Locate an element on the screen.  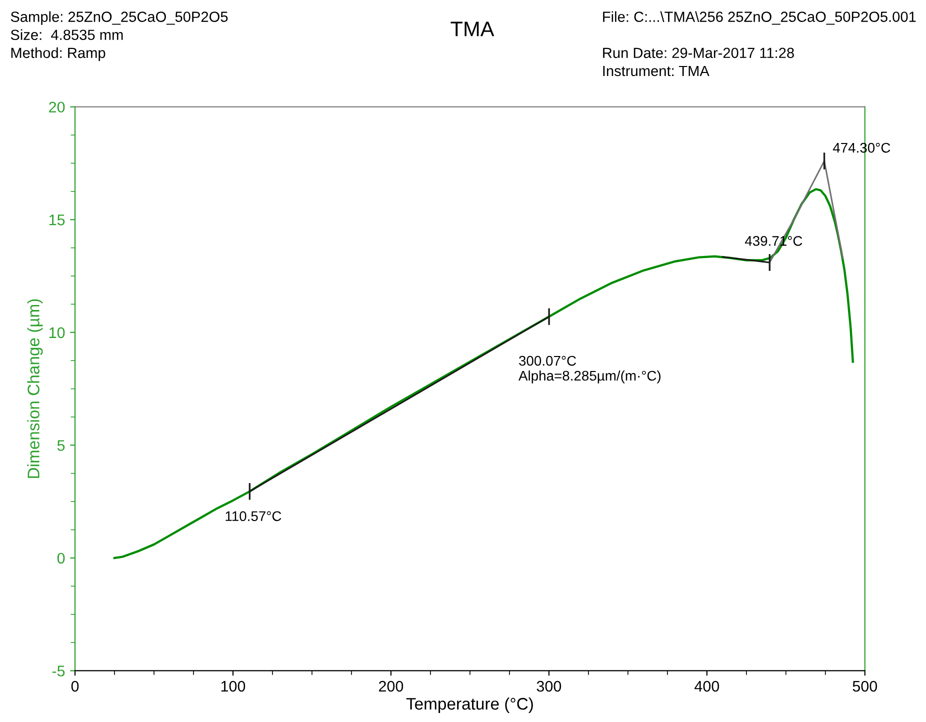
annotation: 300.07°C Alpha=8.285µm/(m·°C) is located at coordinates (589, 370).